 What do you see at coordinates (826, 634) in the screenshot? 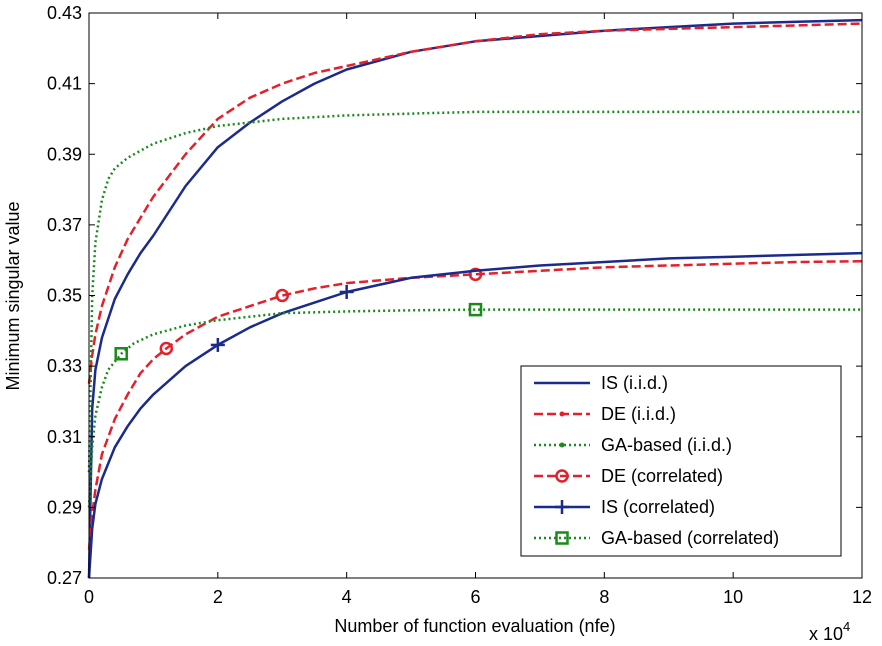
I see `x-multiplier-base: x 10` at bounding box center [826, 634].